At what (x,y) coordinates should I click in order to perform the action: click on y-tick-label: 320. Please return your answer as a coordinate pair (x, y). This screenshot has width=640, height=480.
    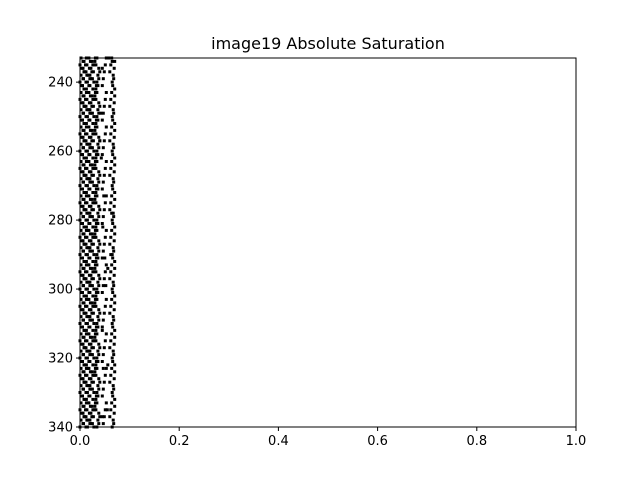
    Looking at the image, I should click on (60, 359).